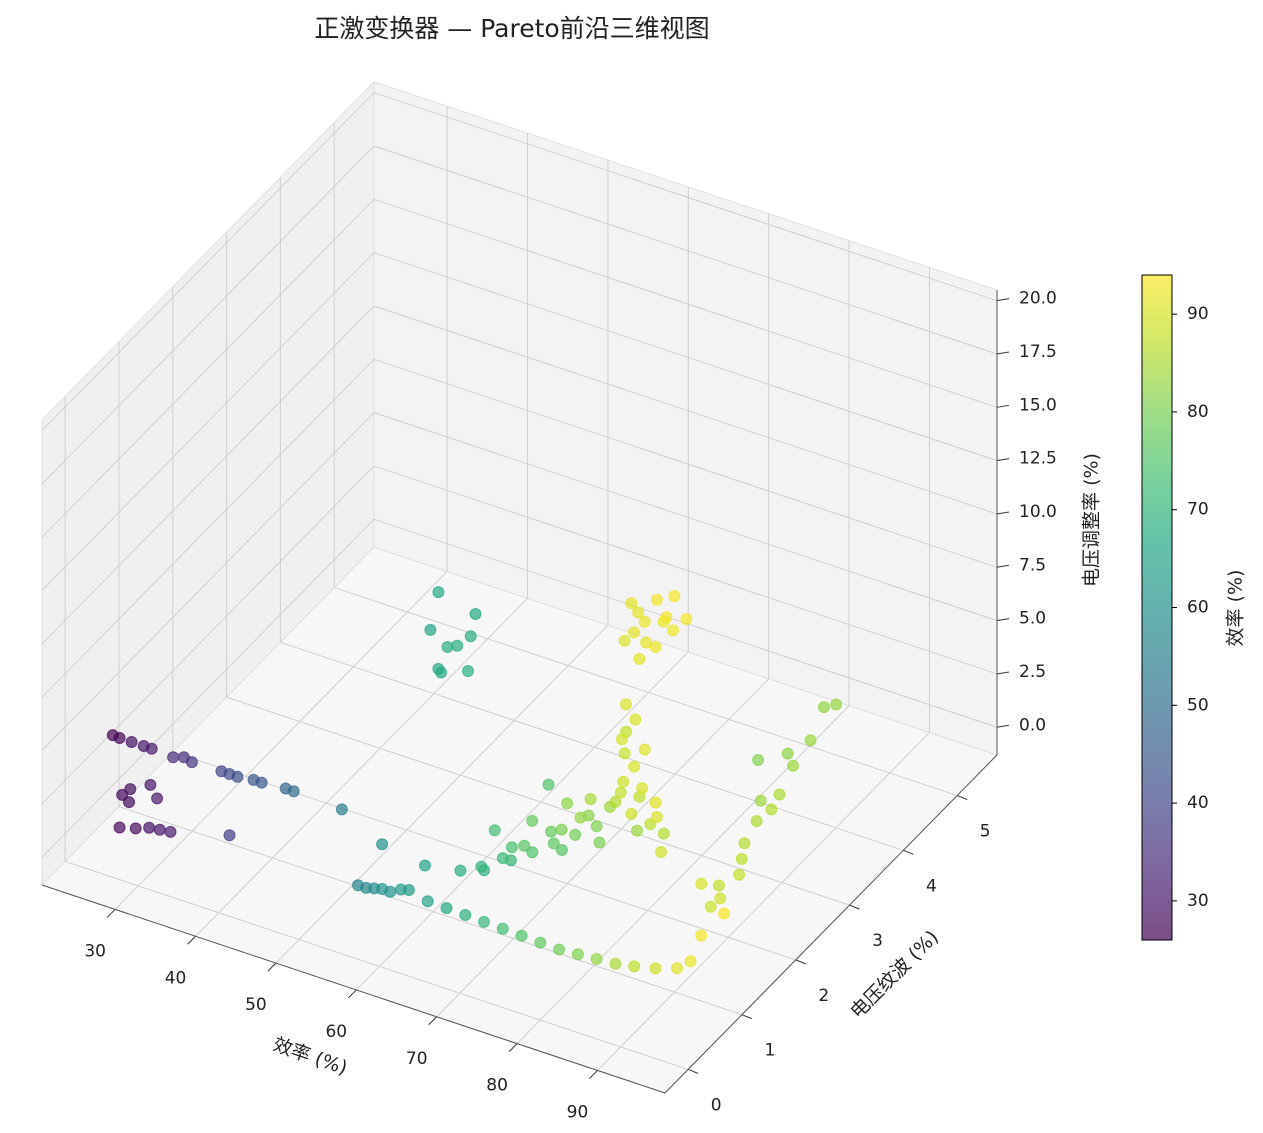 The image size is (1263, 1133). I want to click on x-tick-label: 90, so click(578, 1112).